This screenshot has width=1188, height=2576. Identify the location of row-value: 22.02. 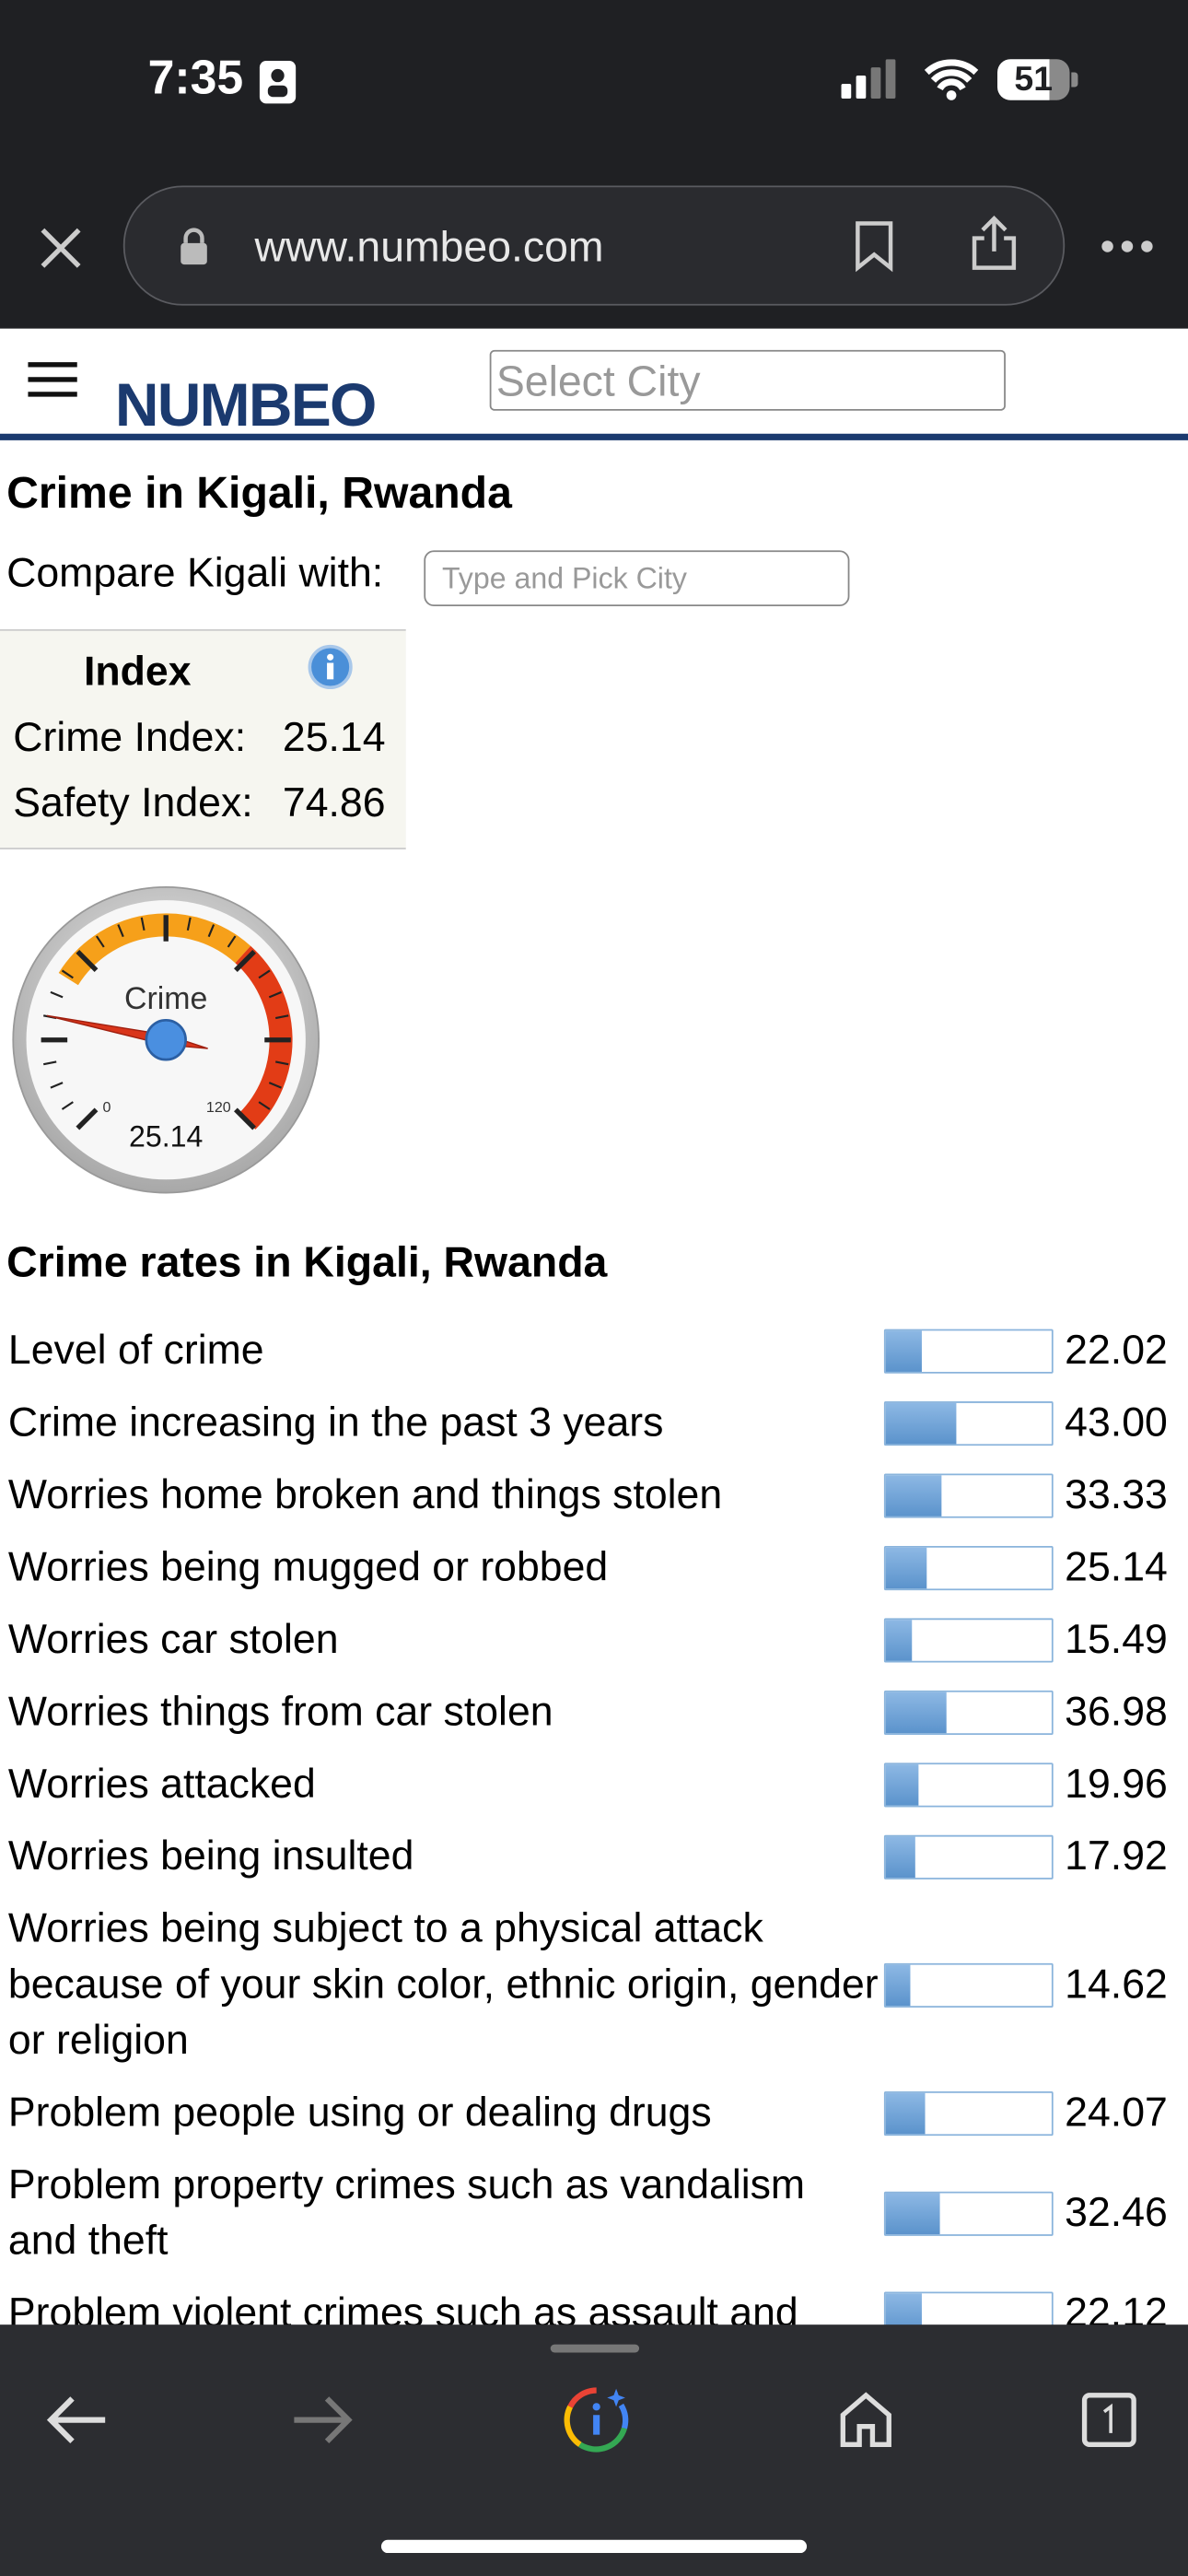
(1116, 1349).